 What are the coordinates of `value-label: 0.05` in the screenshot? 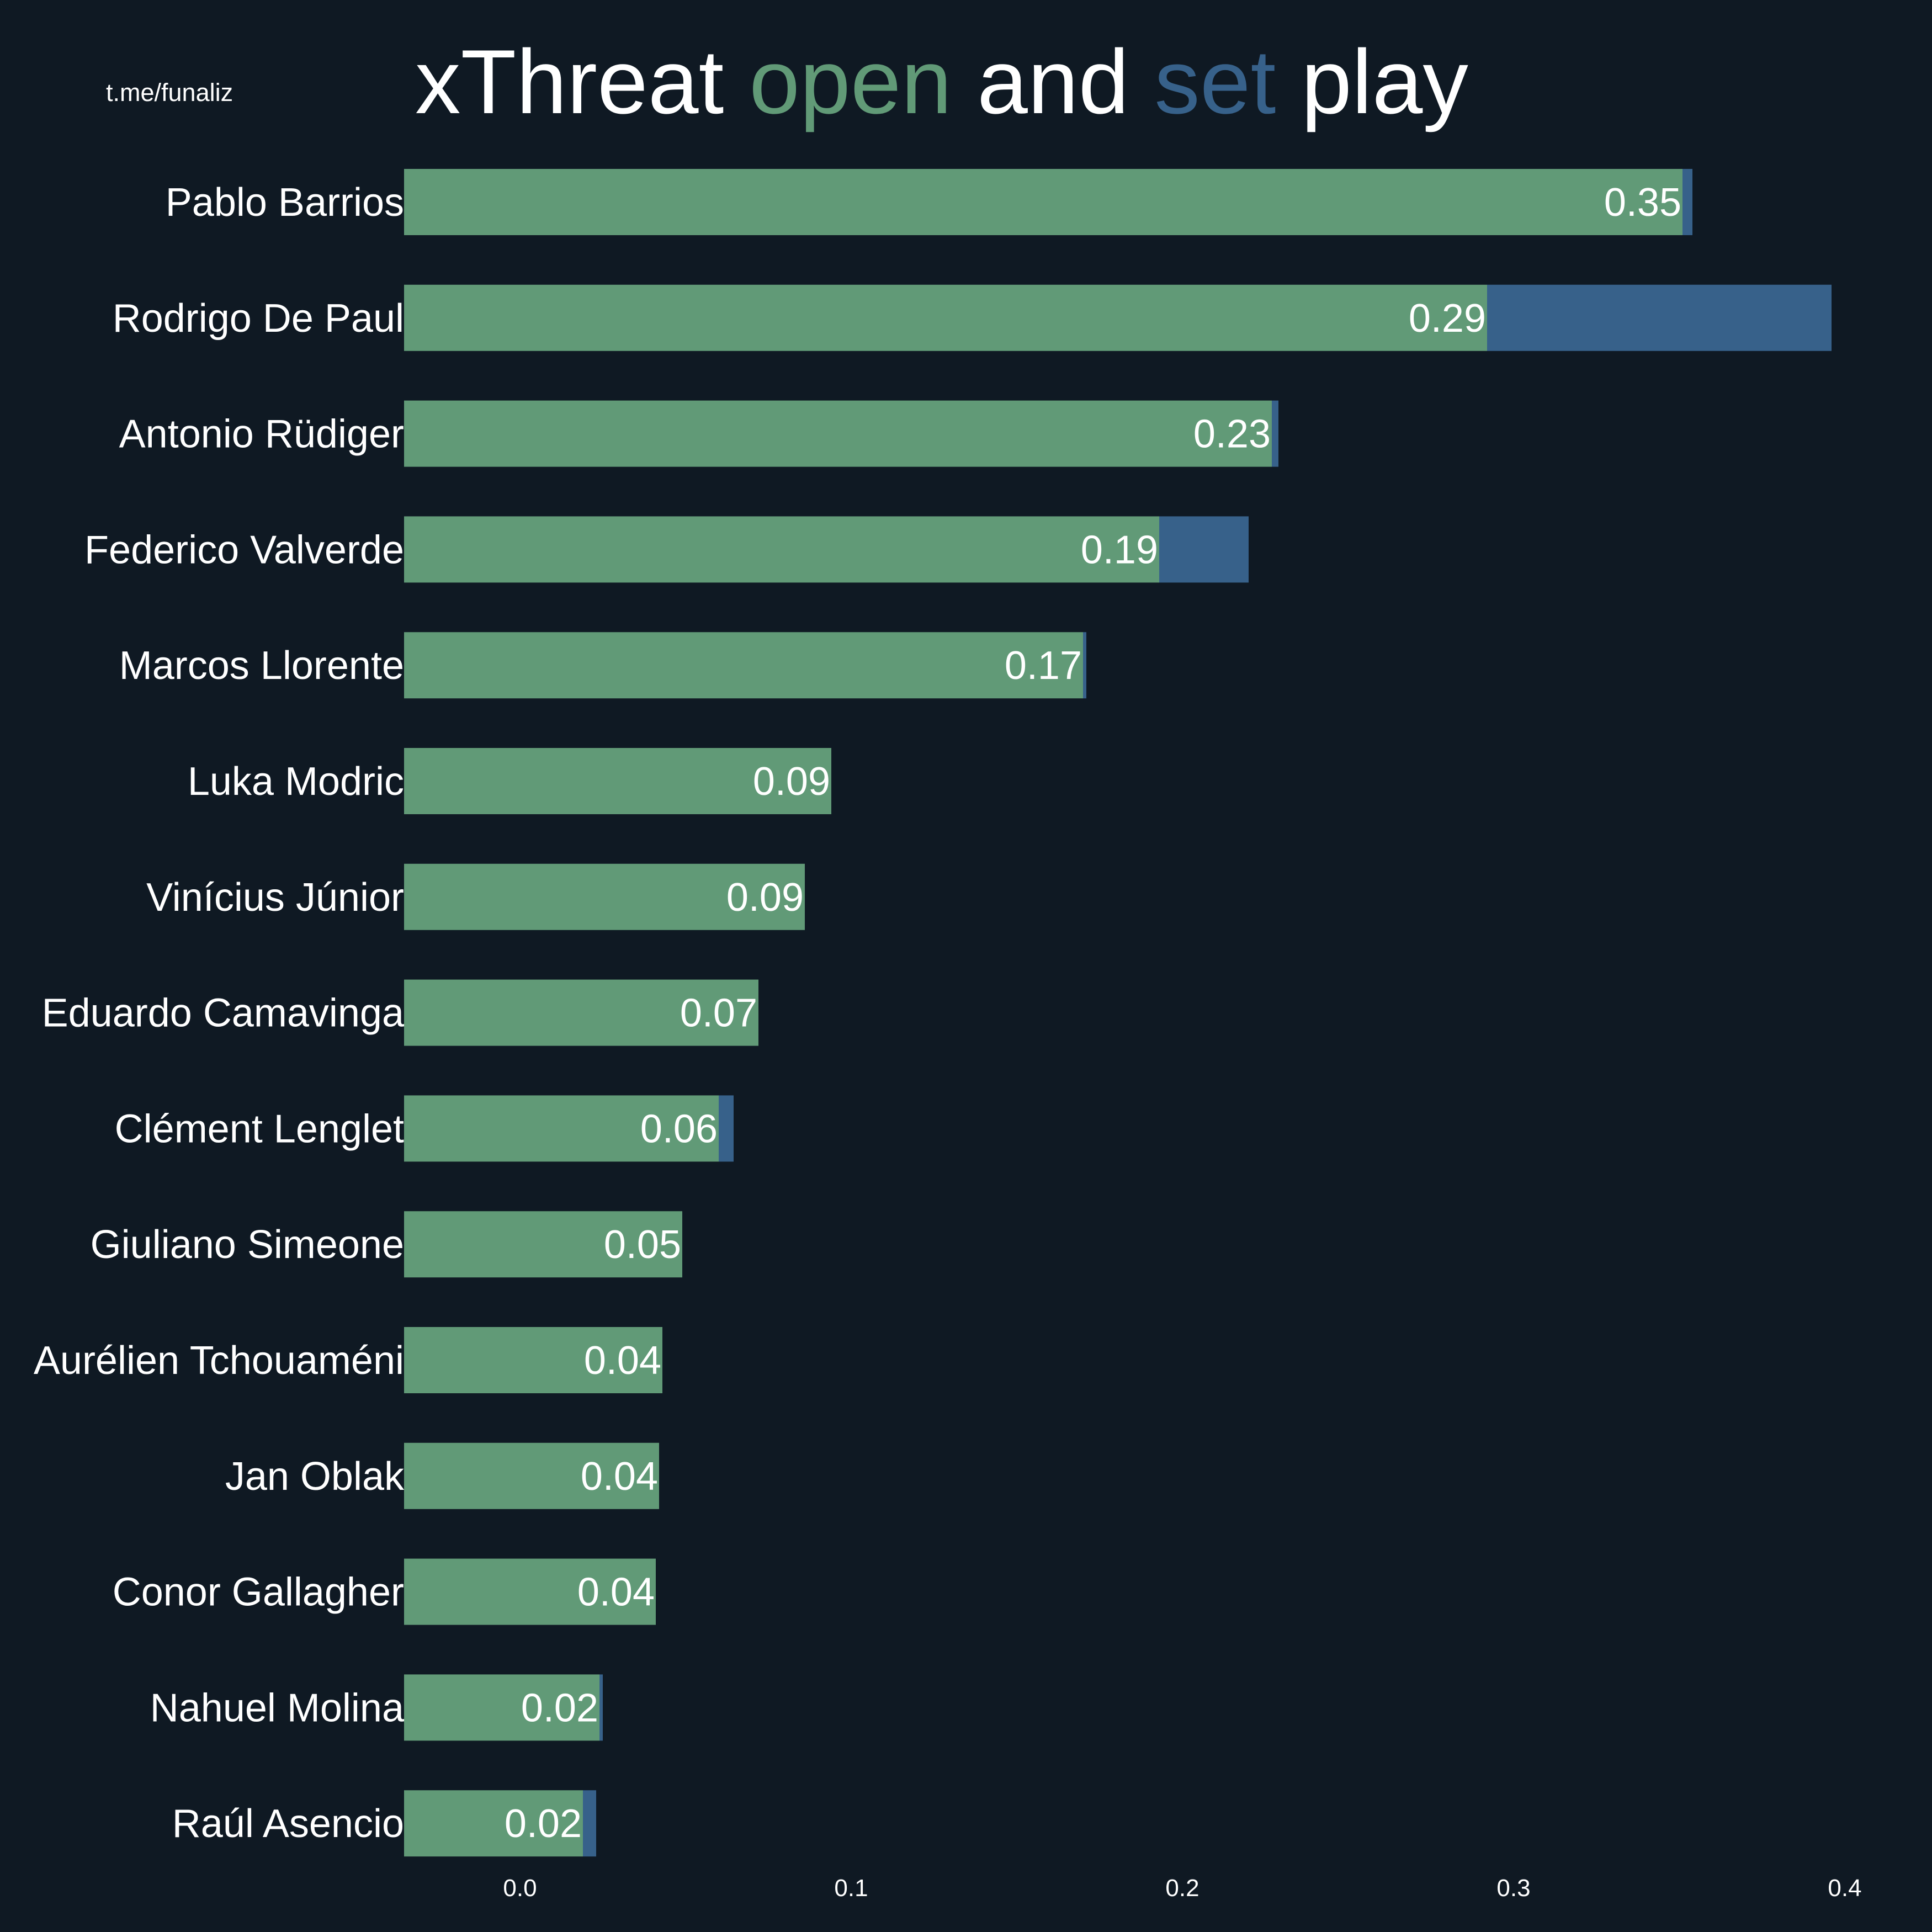 It's located at (643, 1245).